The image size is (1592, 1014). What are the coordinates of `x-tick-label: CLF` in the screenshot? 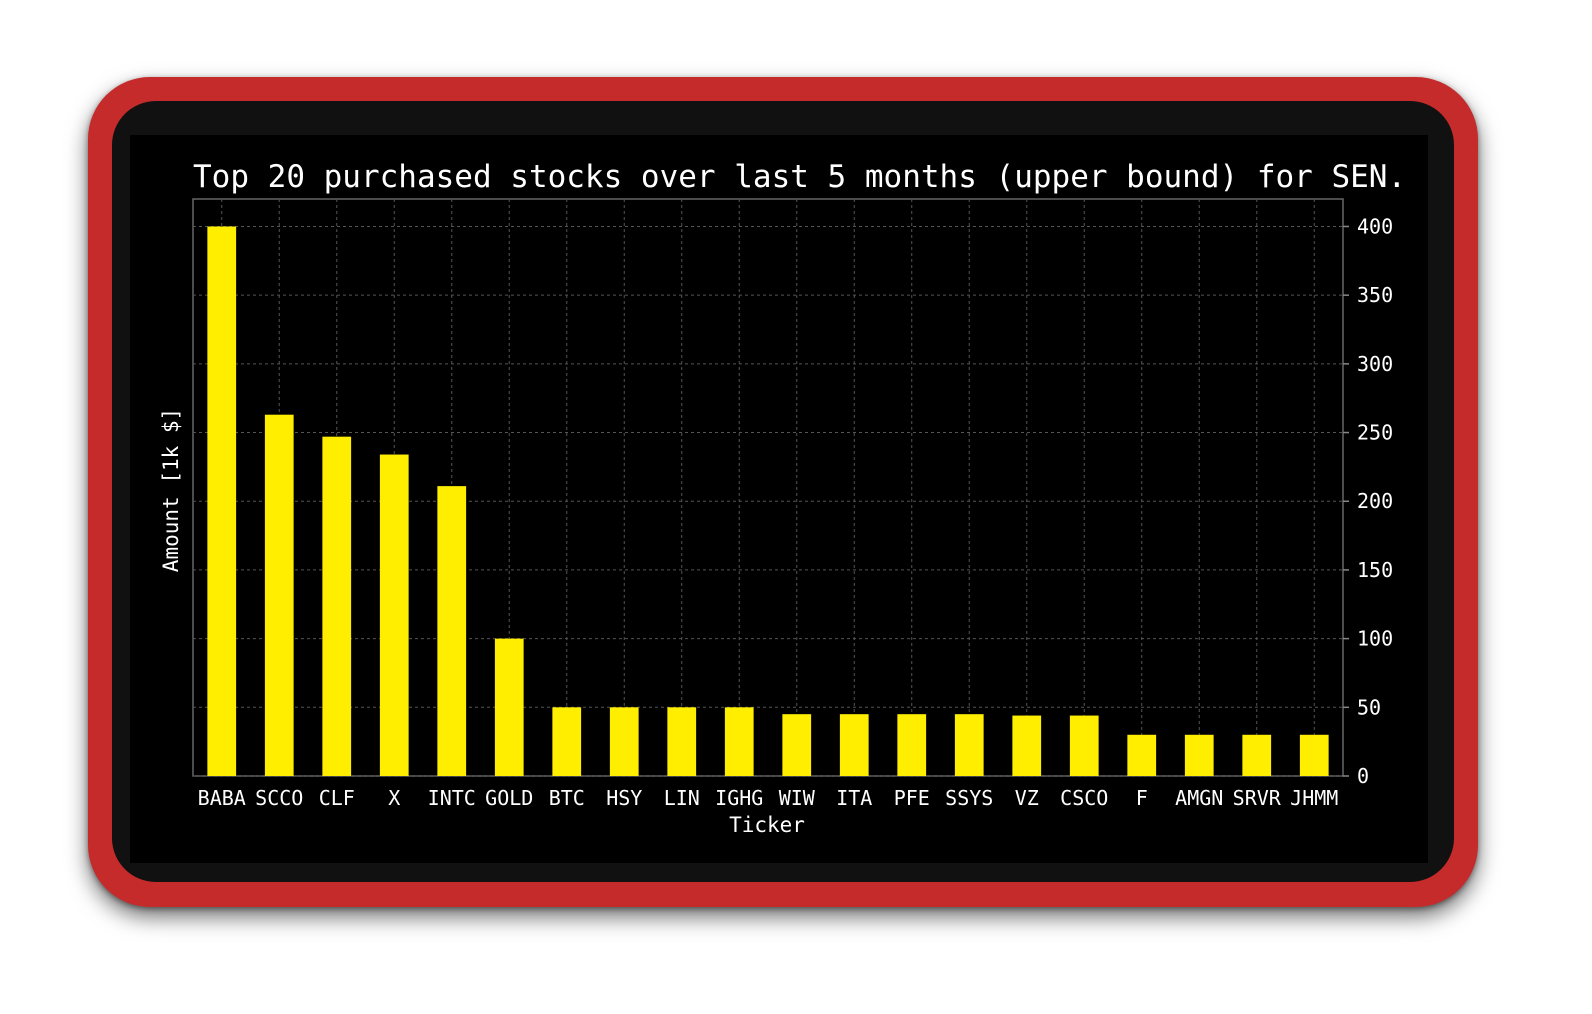 It's located at (337, 798).